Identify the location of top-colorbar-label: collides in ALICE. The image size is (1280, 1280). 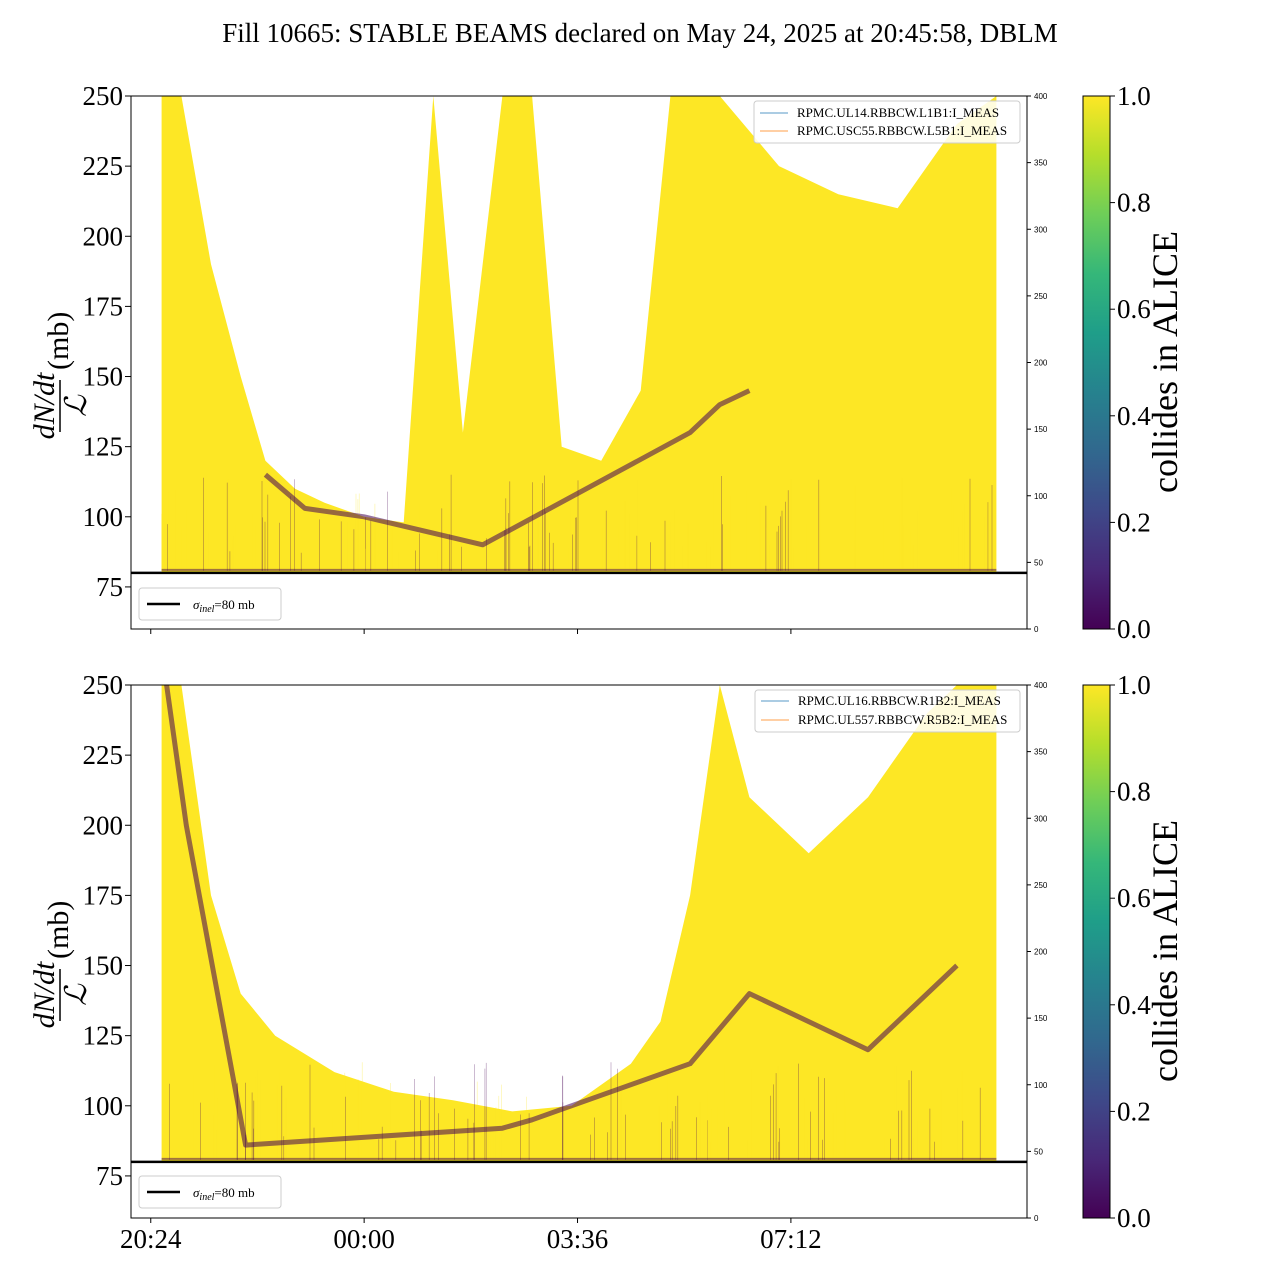
(1165, 362).